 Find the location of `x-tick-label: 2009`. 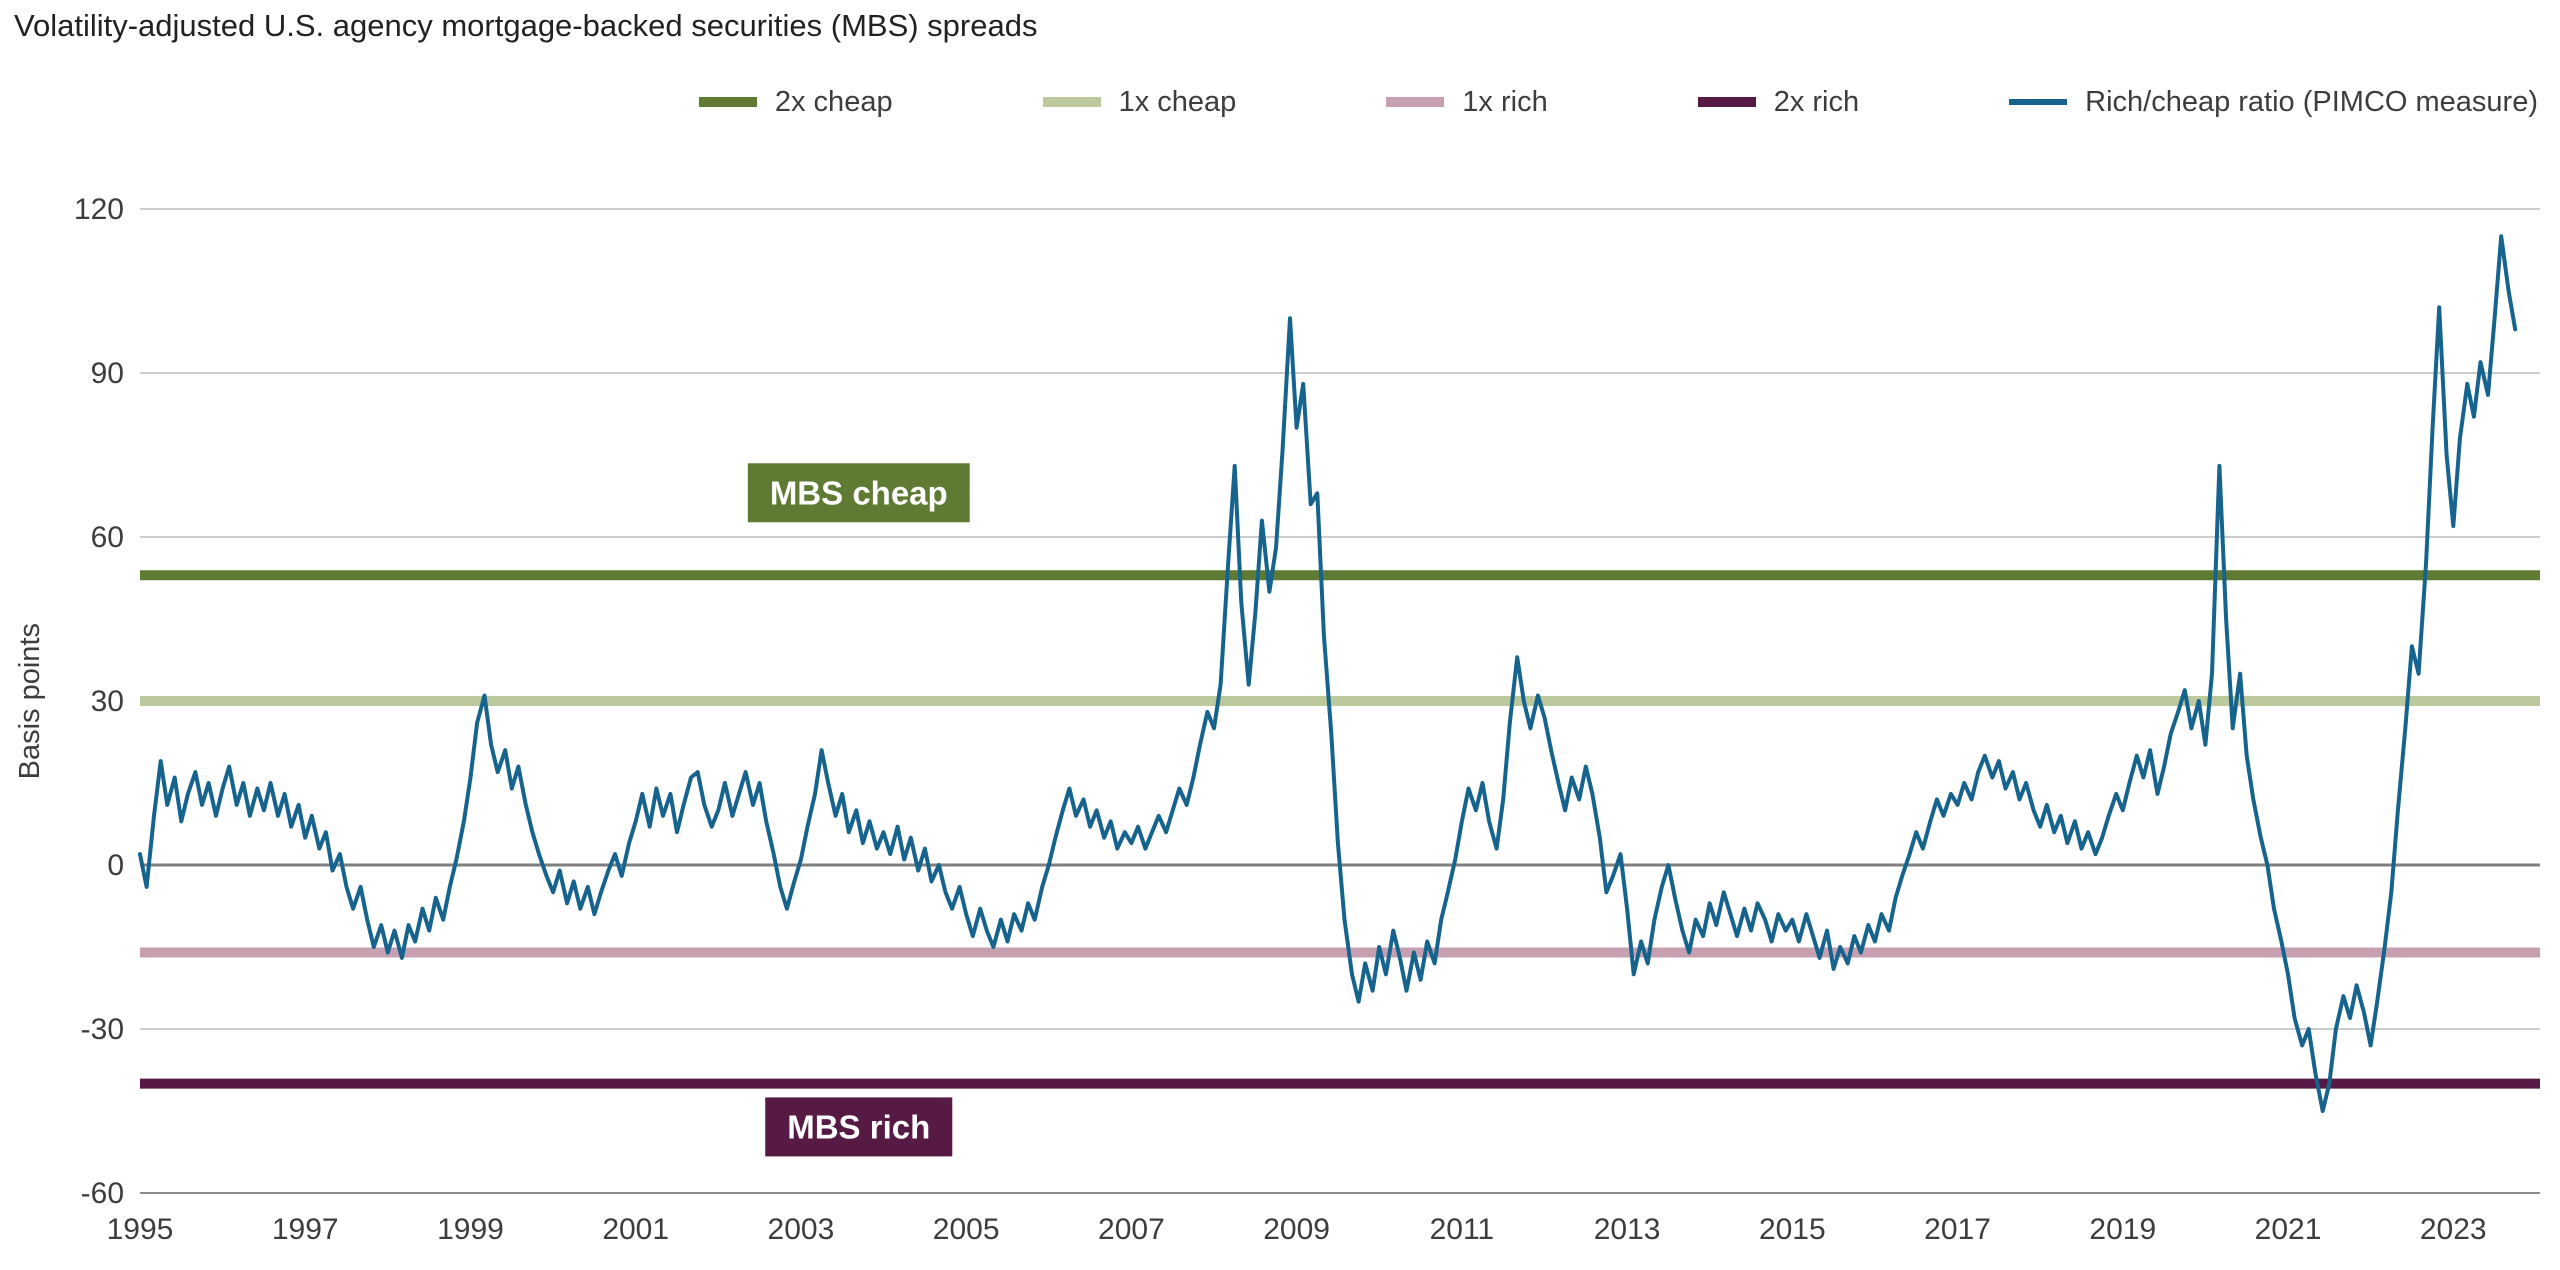

x-tick-label: 2009 is located at coordinates (1296, 1229).